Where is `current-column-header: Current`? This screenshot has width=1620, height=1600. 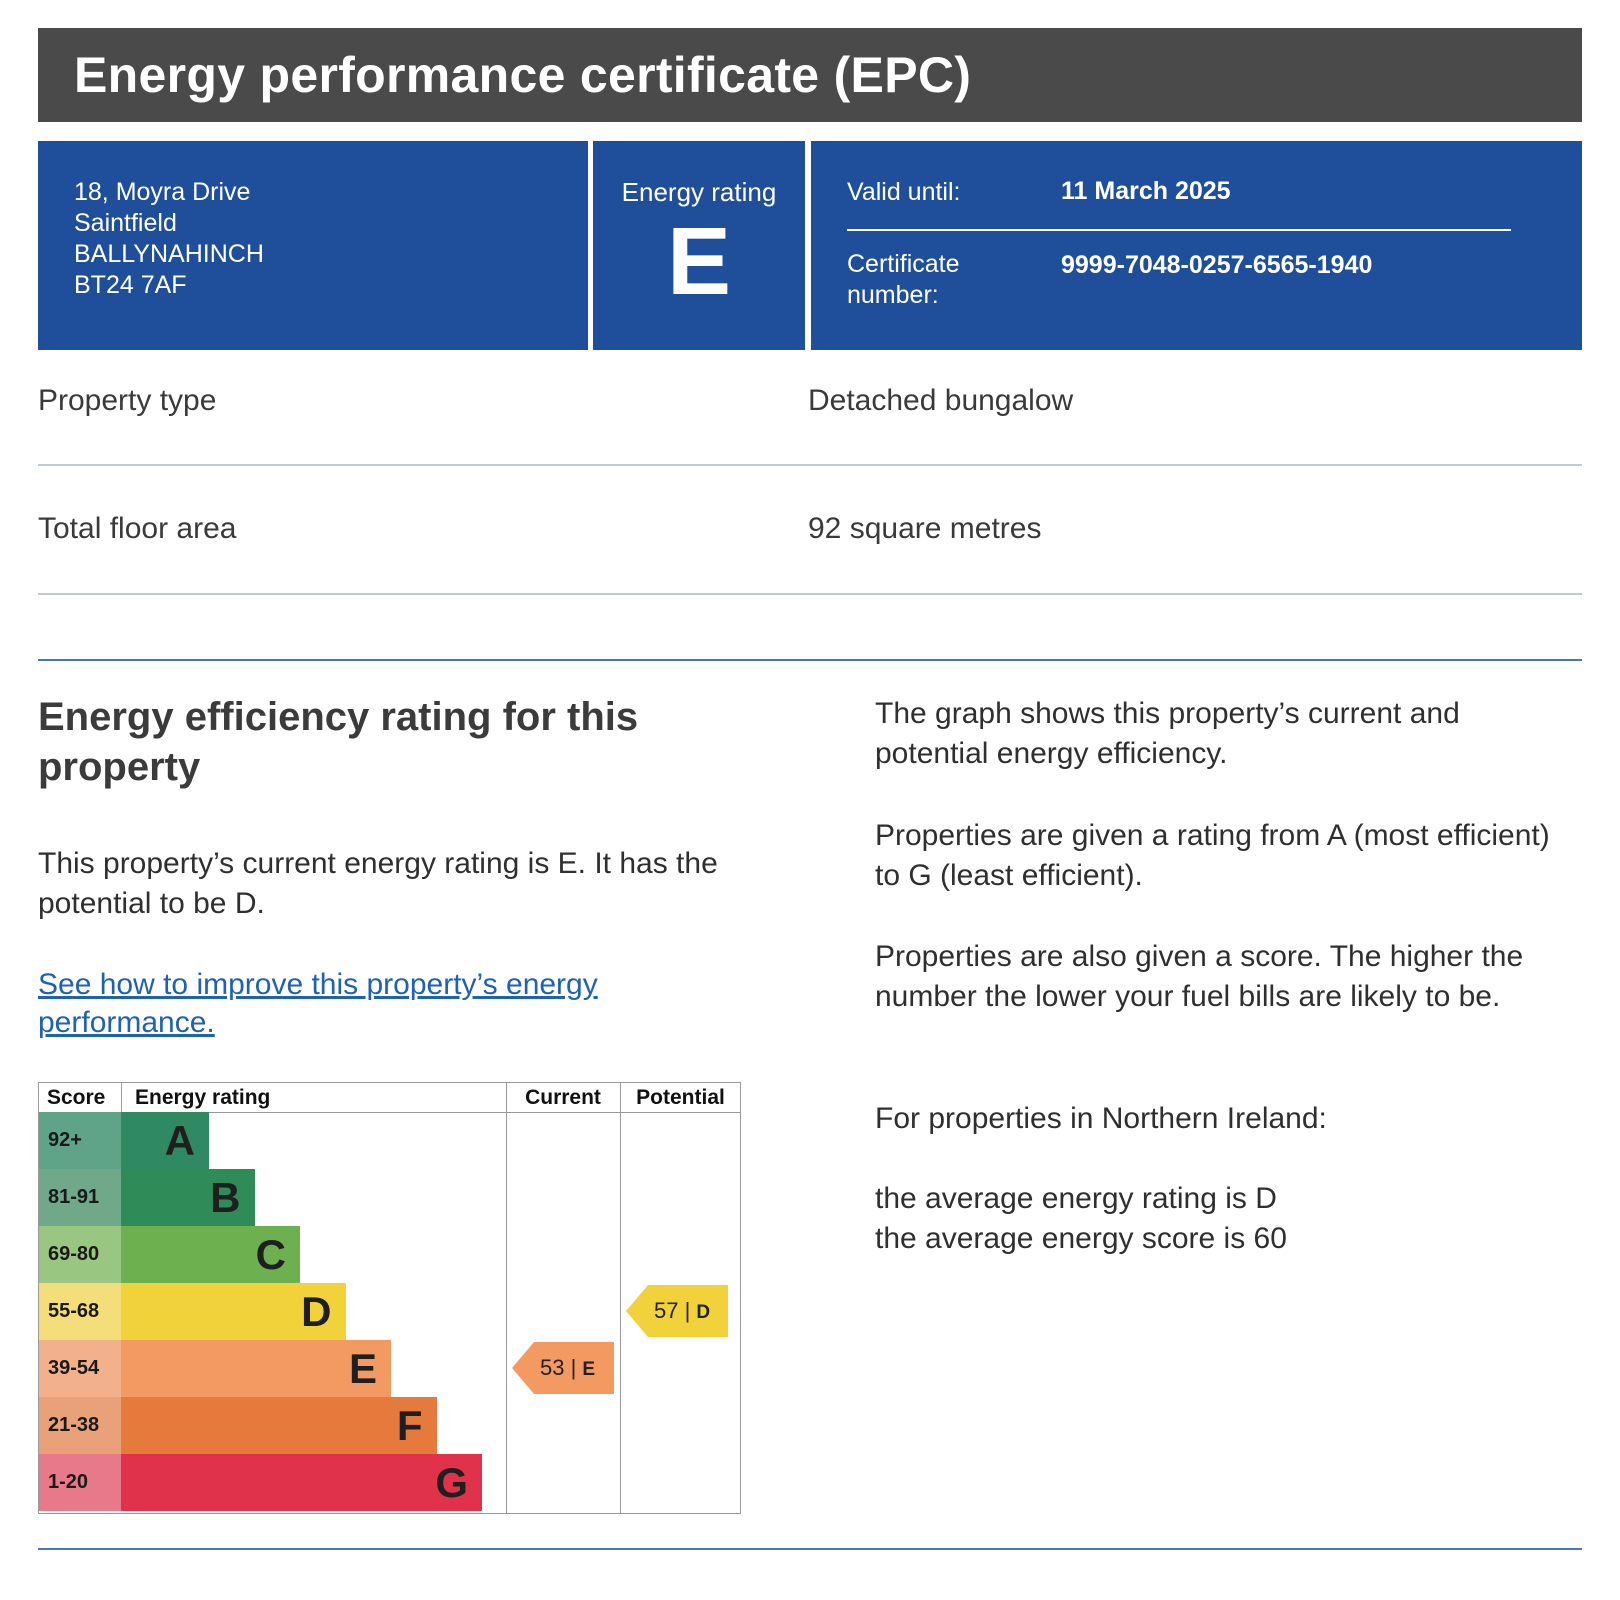
current-column-header: Current is located at coordinates (563, 1097).